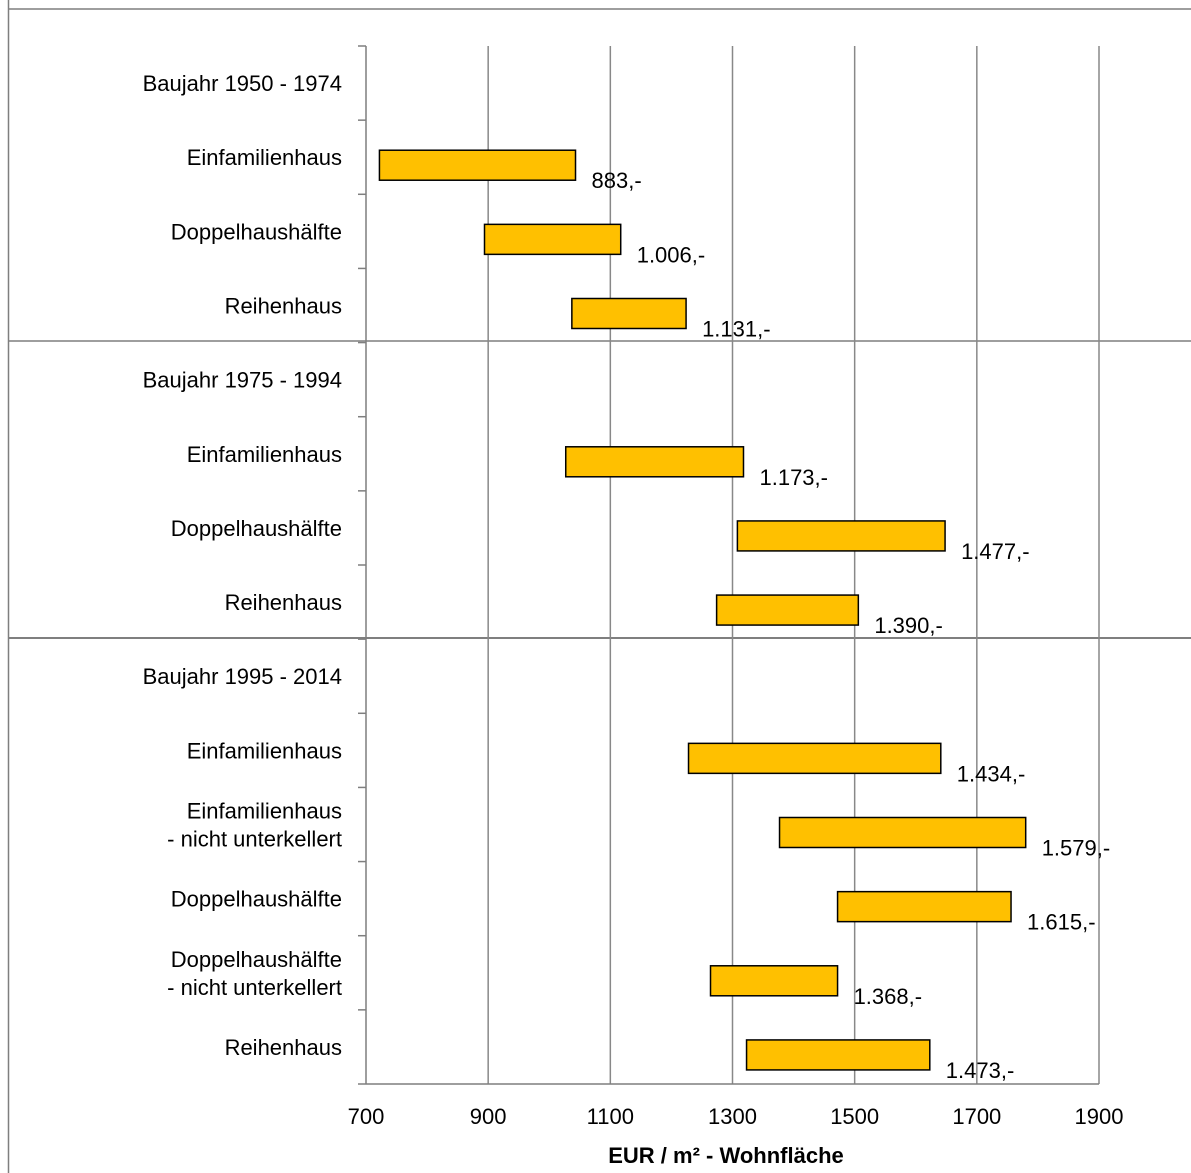 The width and height of the screenshot is (1191, 1173). What do you see at coordinates (726, 1155) in the screenshot?
I see `x-axis-title: EUR / m² - Wohnfläche` at bounding box center [726, 1155].